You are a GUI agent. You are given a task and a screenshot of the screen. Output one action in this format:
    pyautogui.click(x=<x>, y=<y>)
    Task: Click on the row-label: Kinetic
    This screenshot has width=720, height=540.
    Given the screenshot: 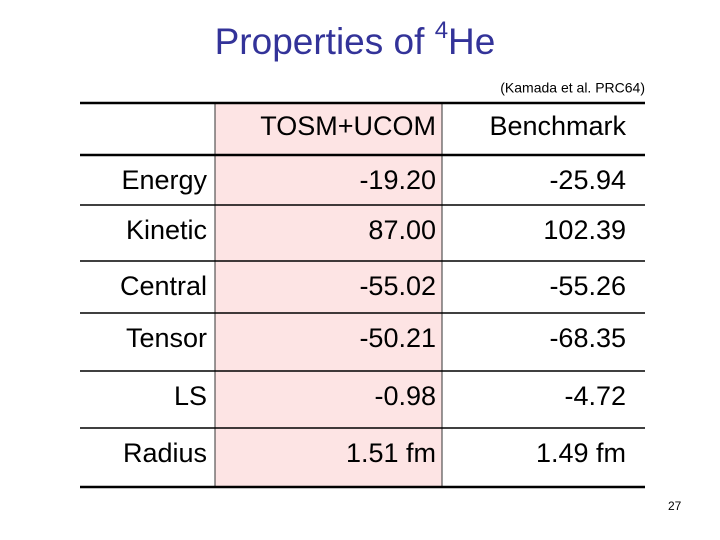 What is the action you would take?
    pyautogui.click(x=166, y=230)
    